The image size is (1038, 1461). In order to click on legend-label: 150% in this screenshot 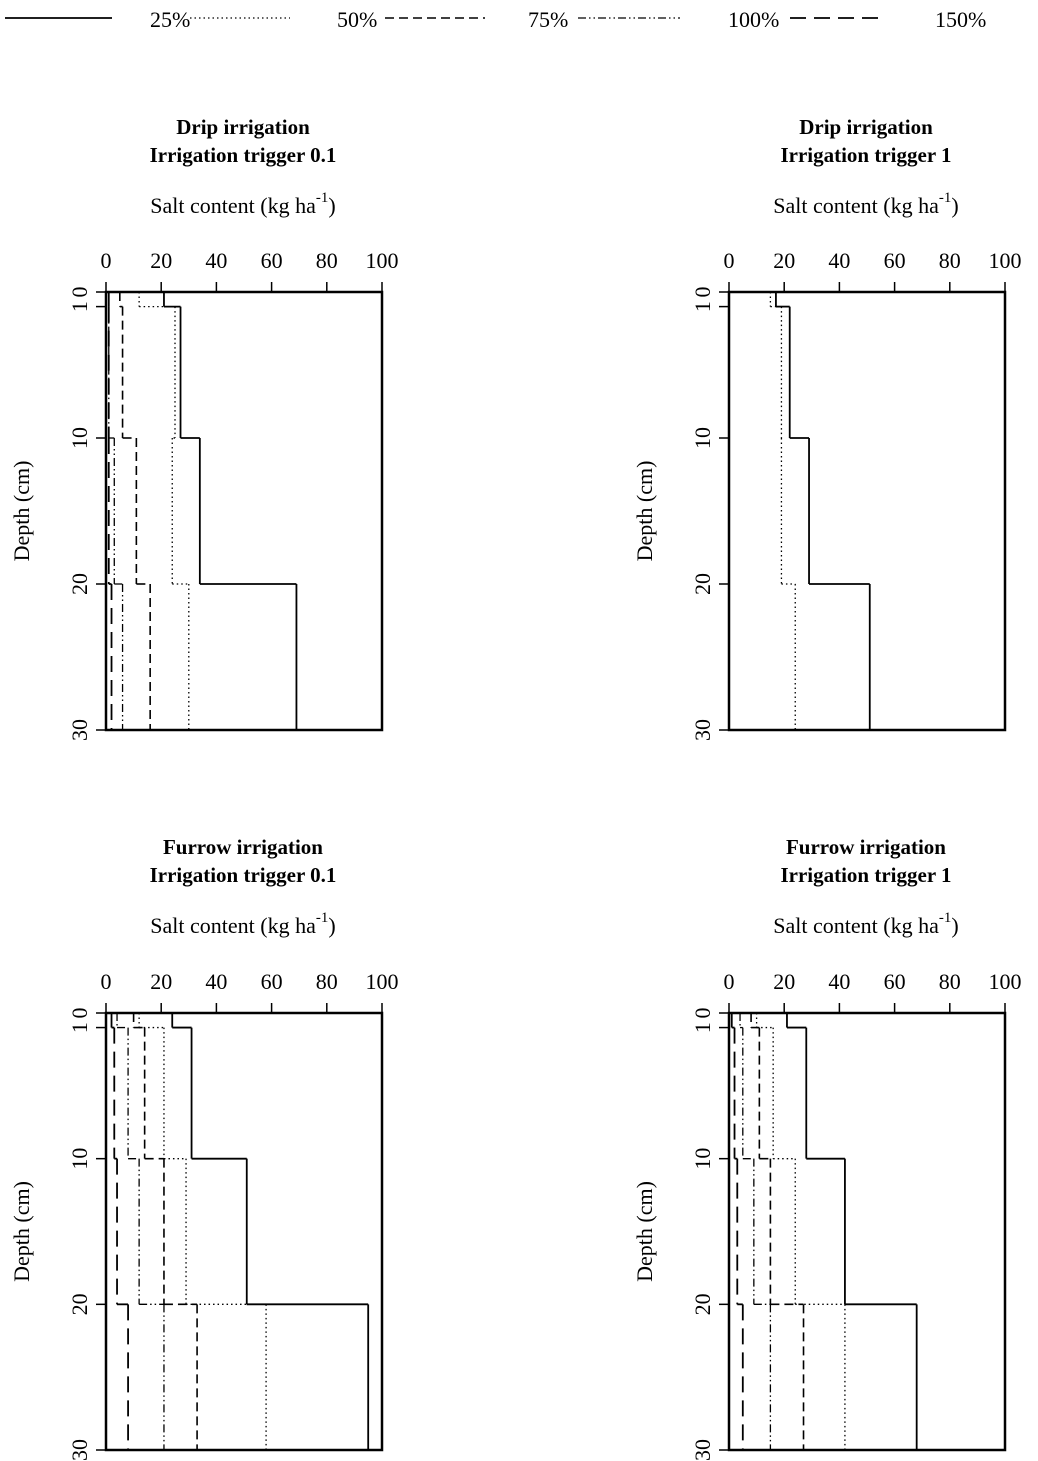, I will do `click(960, 19)`.